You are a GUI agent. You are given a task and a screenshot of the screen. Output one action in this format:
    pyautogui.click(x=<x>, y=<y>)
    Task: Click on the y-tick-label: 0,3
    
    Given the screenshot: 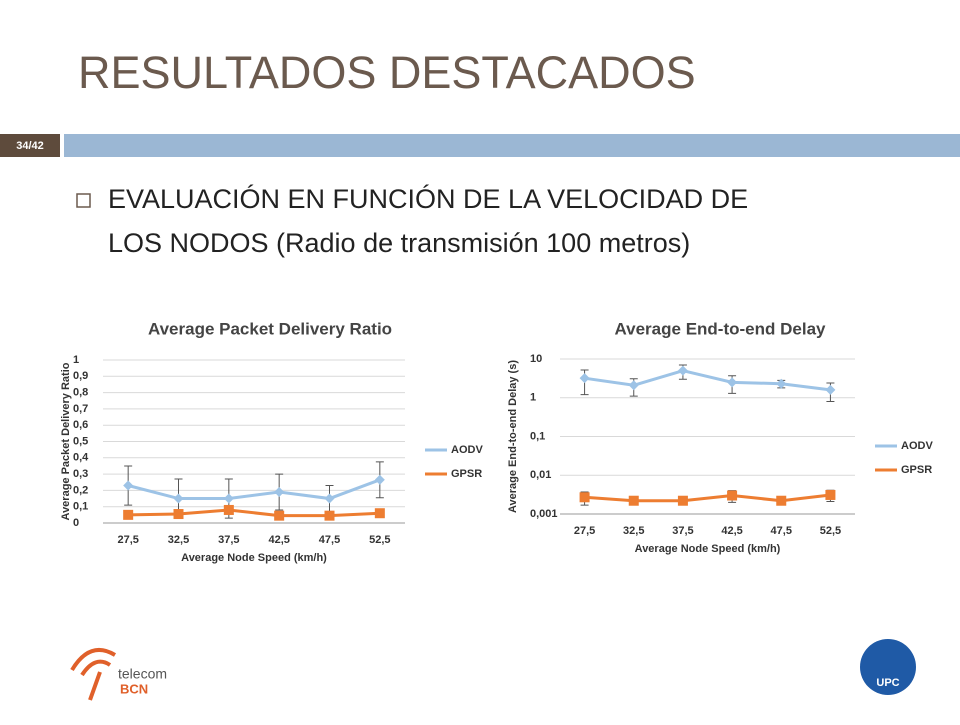 What is the action you would take?
    pyautogui.click(x=80, y=474)
    